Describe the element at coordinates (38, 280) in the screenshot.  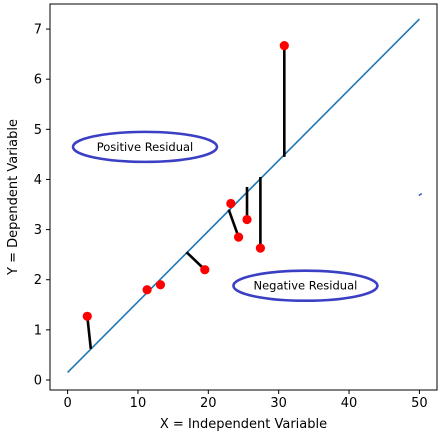
I see `y-tick-label-2: 2` at that location.